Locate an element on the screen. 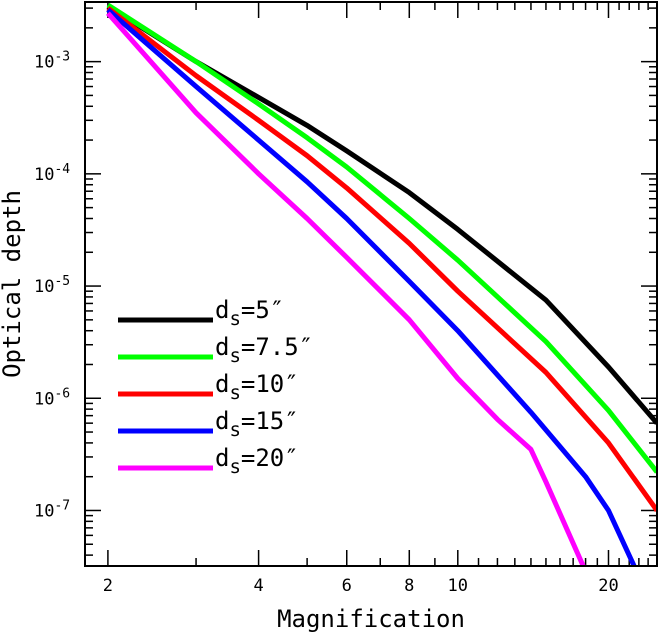  x-tick-label: 8 is located at coordinates (409, 586).